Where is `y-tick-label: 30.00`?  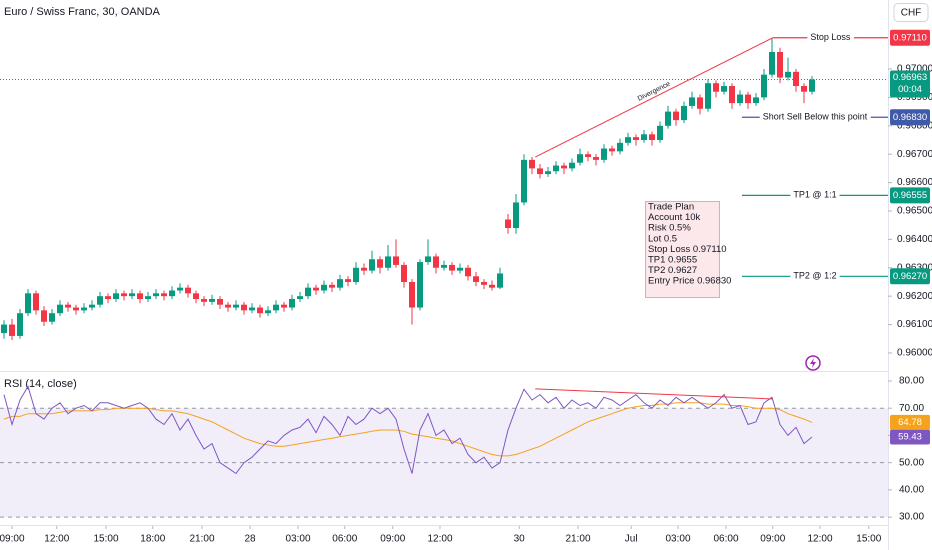 y-tick-label: 30.00 is located at coordinates (911, 517).